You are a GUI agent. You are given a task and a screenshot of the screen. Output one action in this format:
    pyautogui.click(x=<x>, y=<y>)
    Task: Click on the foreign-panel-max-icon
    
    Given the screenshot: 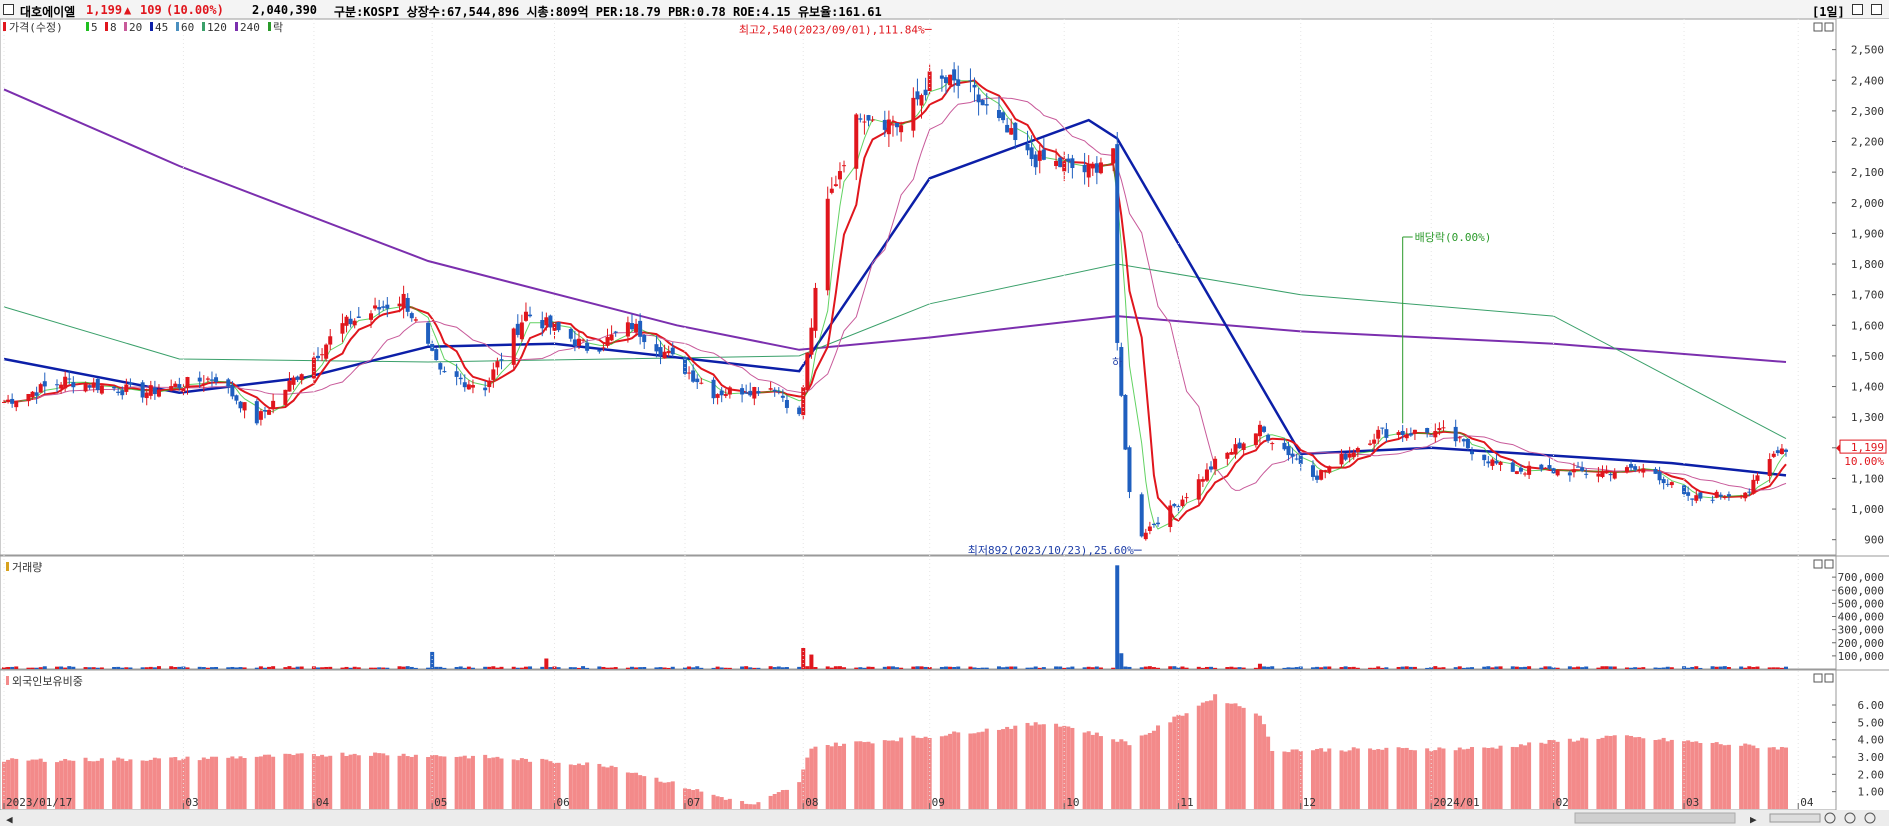 What is the action you would take?
    pyautogui.click(x=1829, y=678)
    